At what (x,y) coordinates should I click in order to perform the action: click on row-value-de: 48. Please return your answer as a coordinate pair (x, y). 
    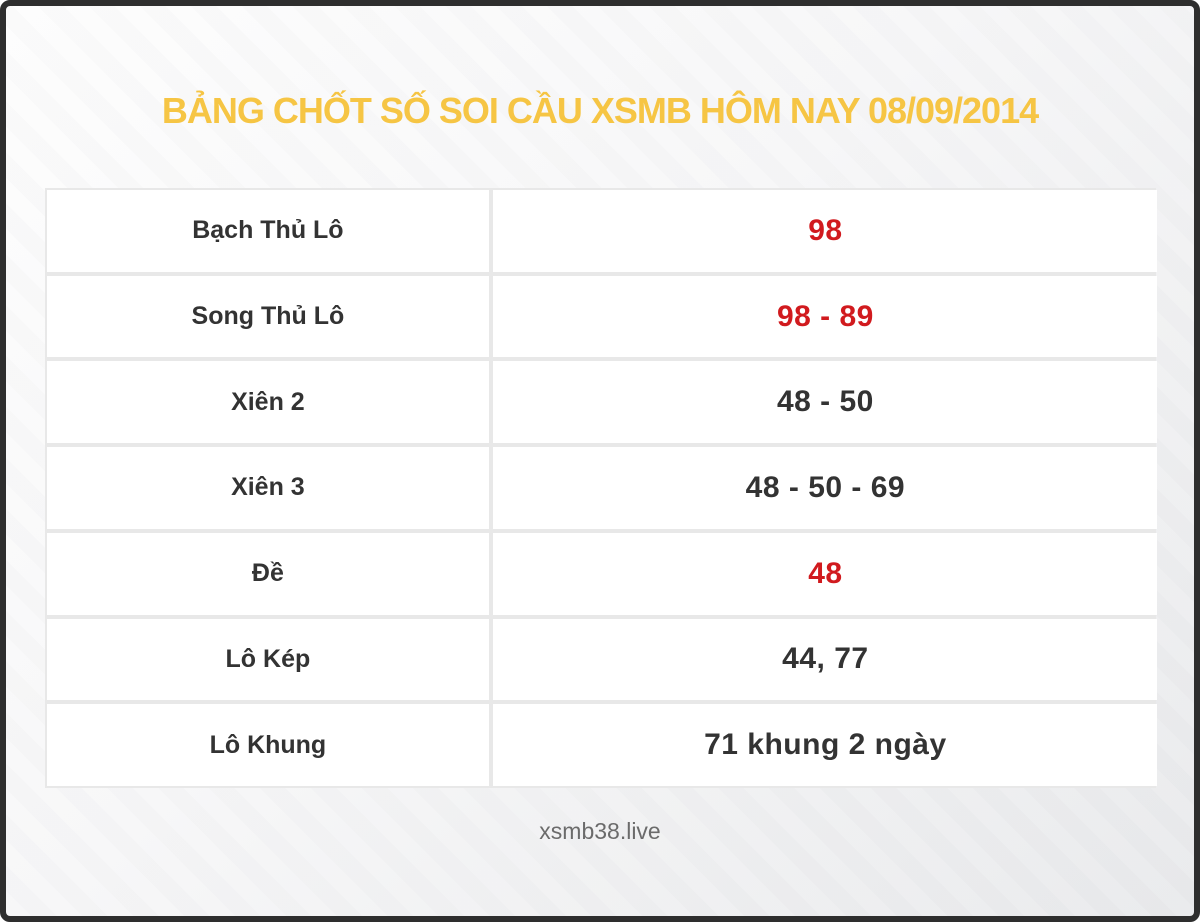
    Looking at the image, I should click on (825, 573).